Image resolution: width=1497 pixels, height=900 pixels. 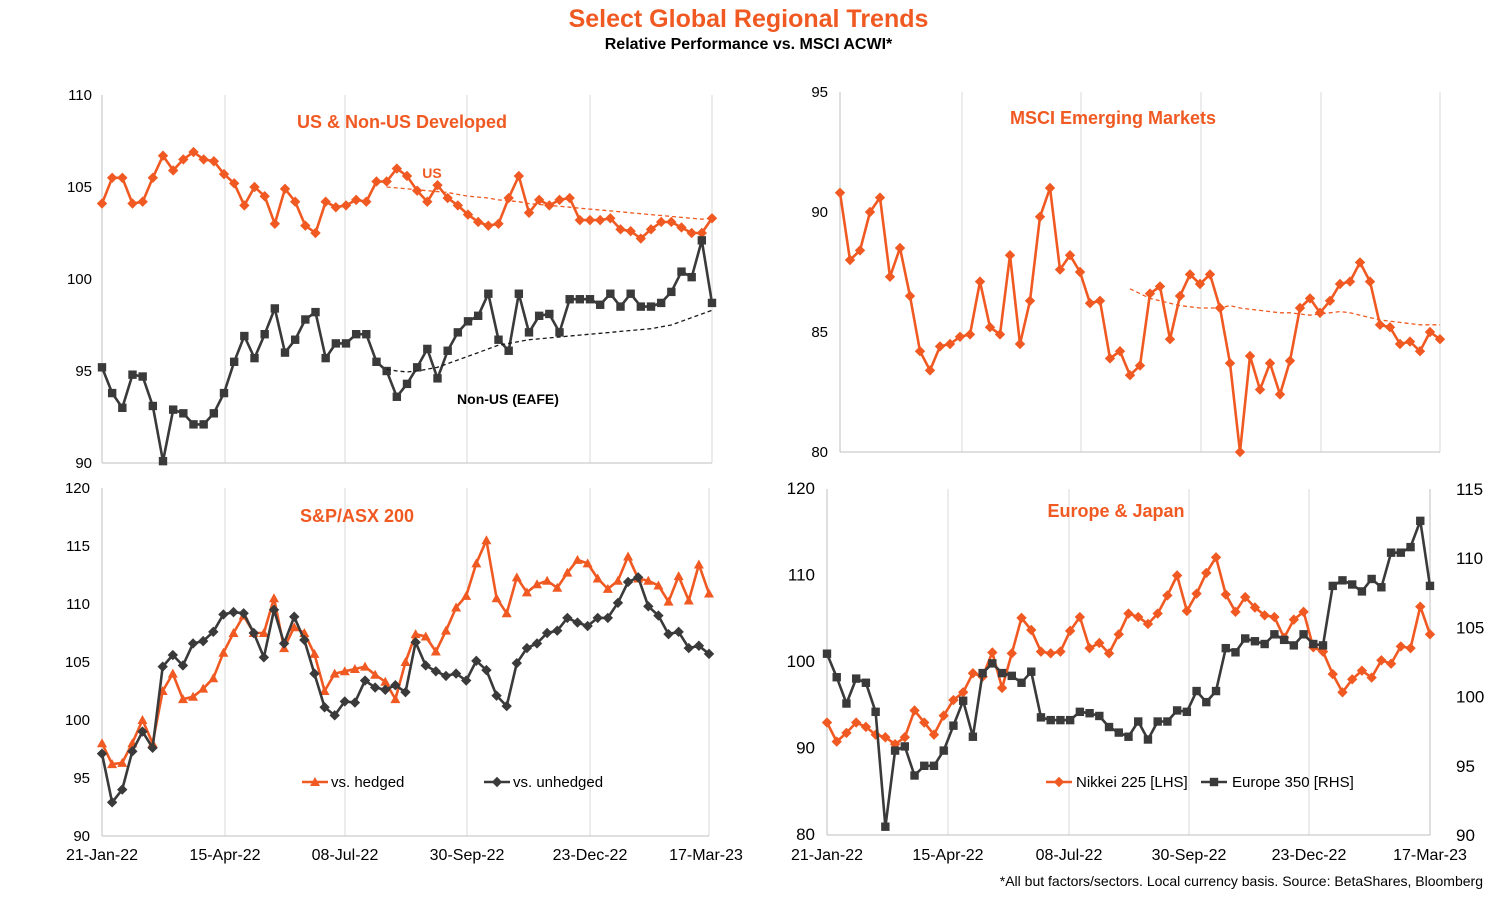 I want to click on series-line, so click(x=405, y=652).